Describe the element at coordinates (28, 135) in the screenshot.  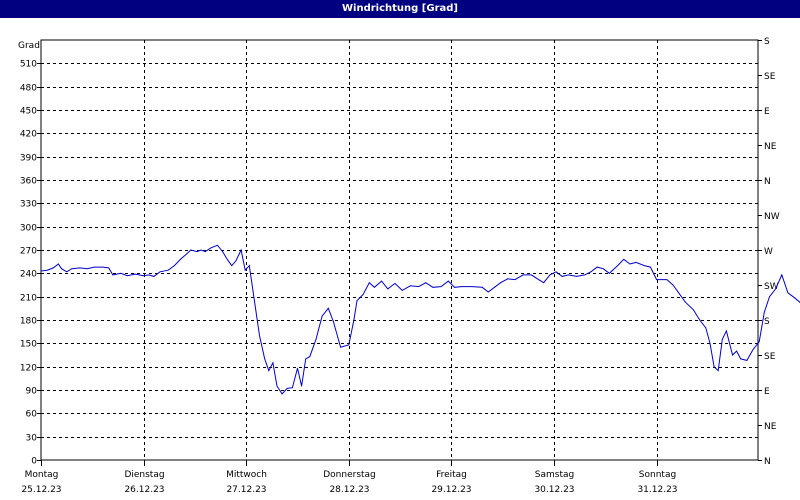
I see `y-tick-label: 420` at that location.